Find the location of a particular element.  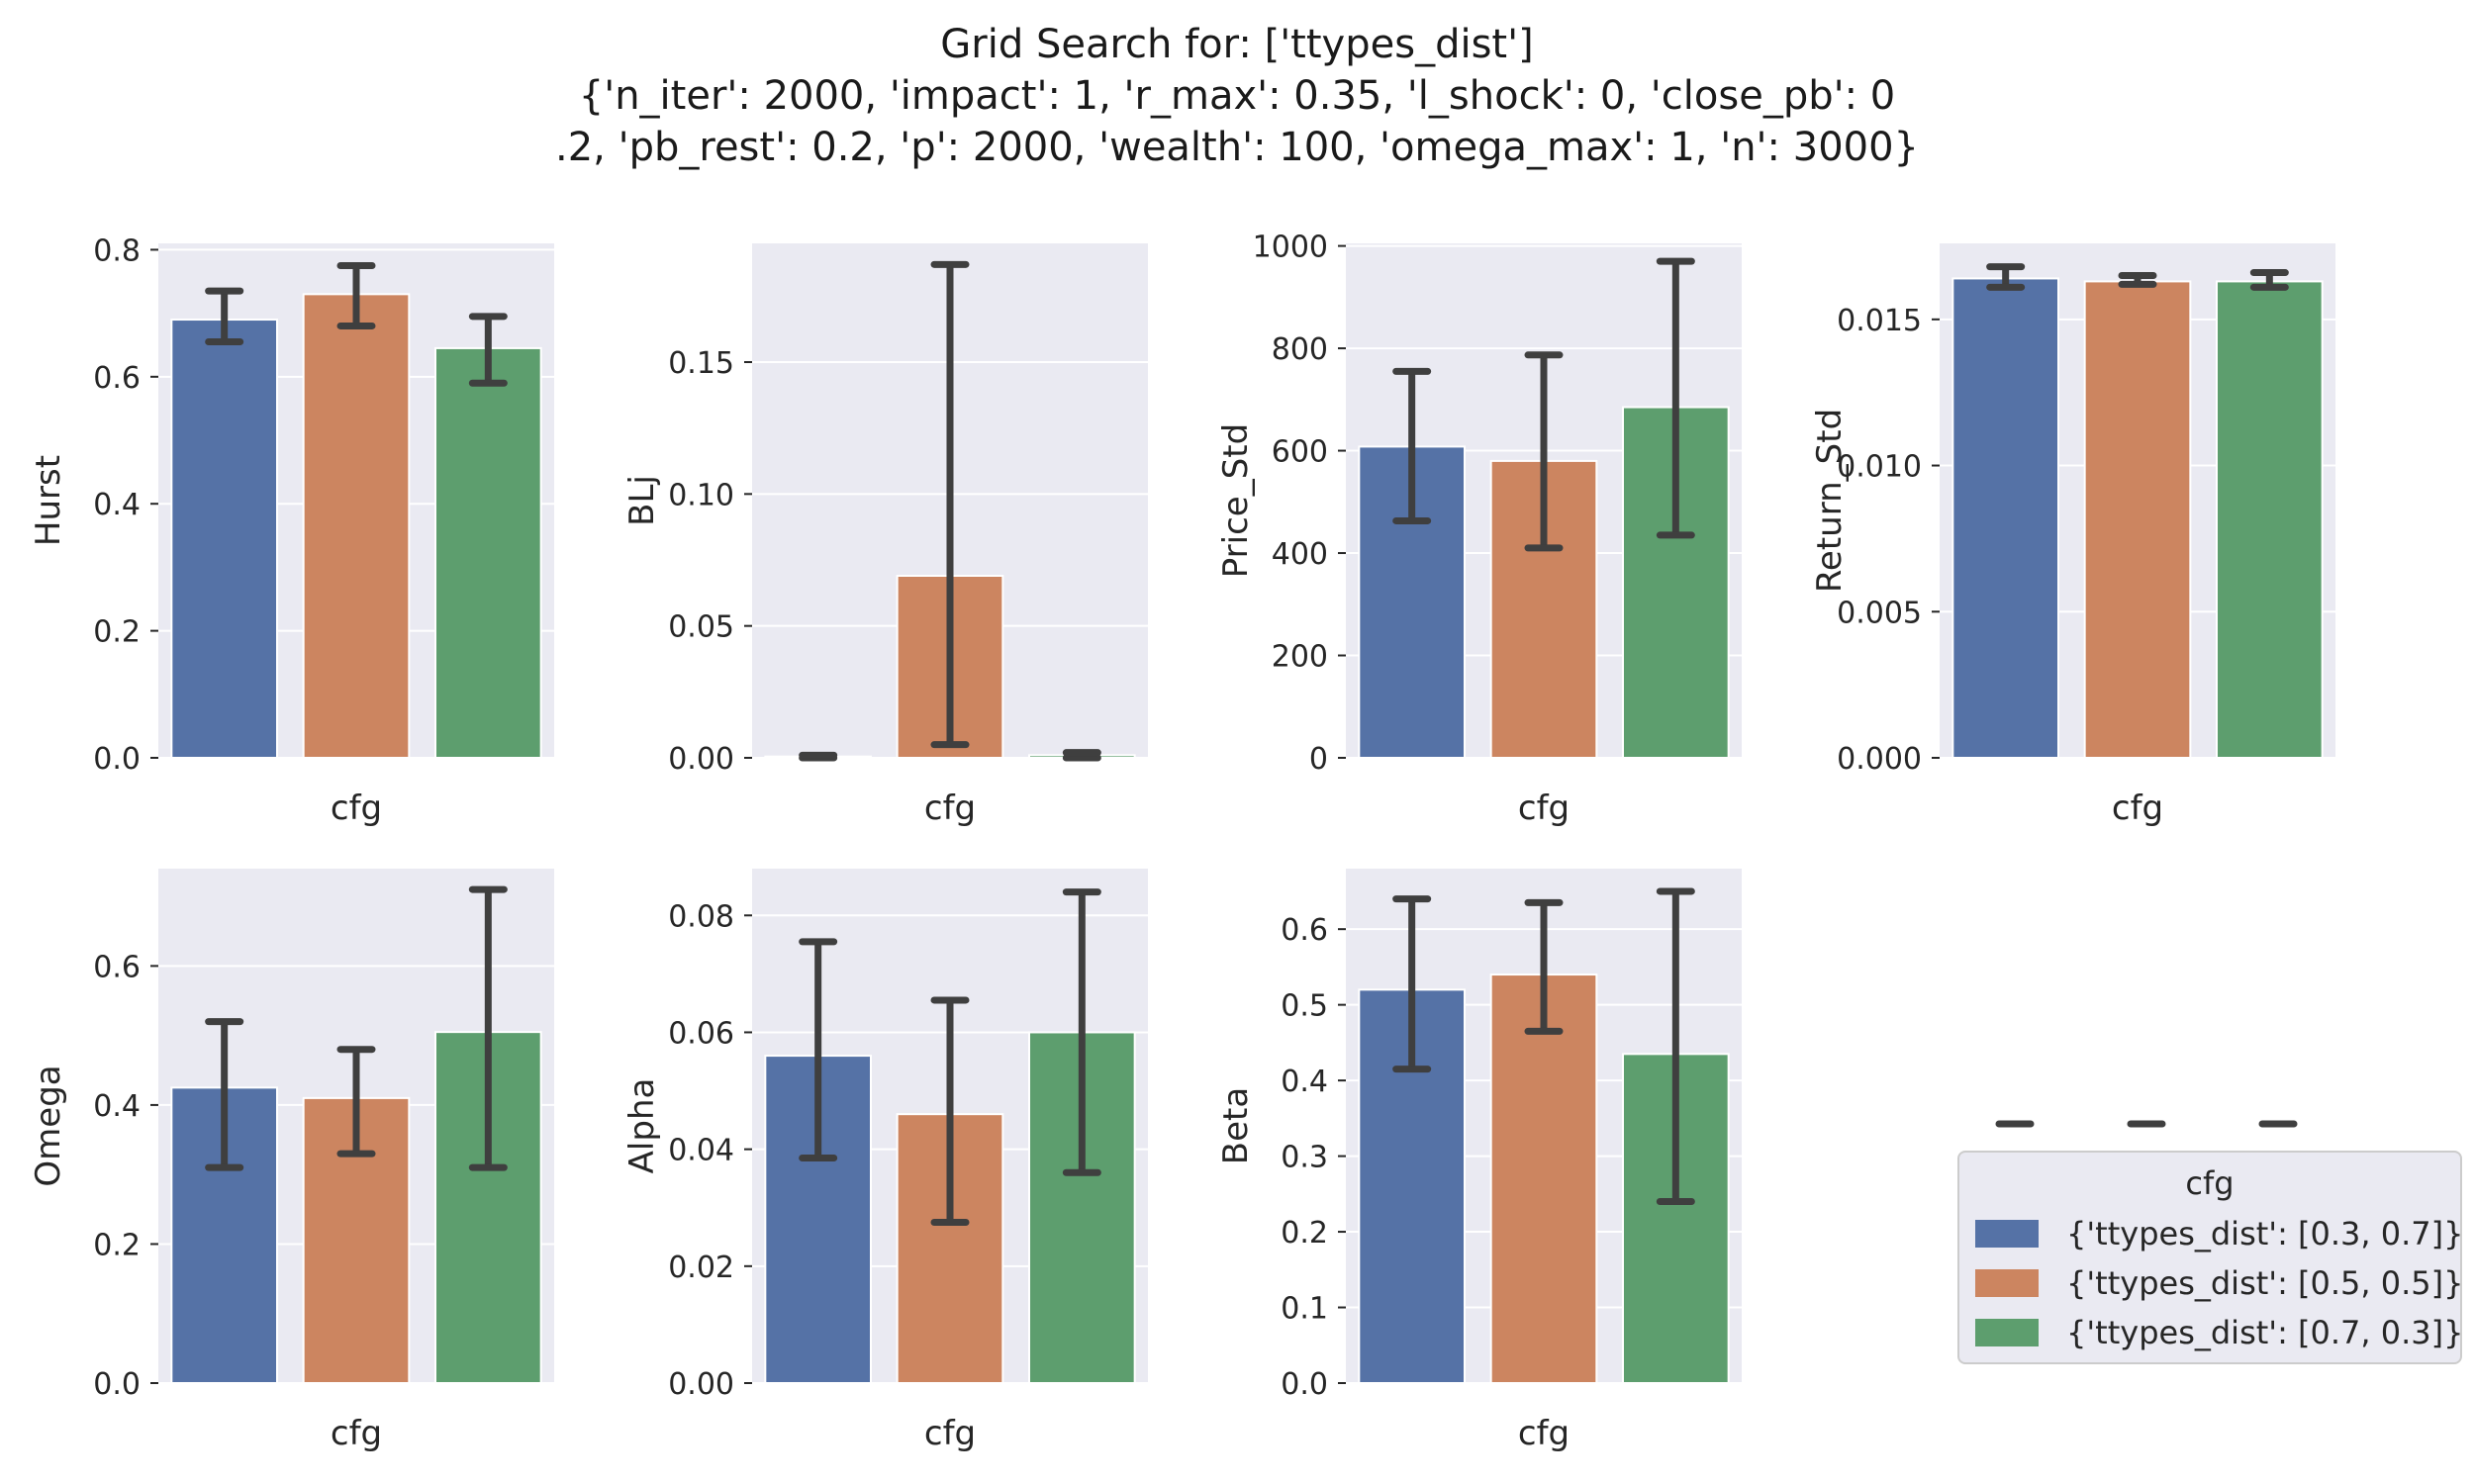

legend-label-0: {'ttypes_dist': [0.3, 0.7]} is located at coordinates (2265, 1233).